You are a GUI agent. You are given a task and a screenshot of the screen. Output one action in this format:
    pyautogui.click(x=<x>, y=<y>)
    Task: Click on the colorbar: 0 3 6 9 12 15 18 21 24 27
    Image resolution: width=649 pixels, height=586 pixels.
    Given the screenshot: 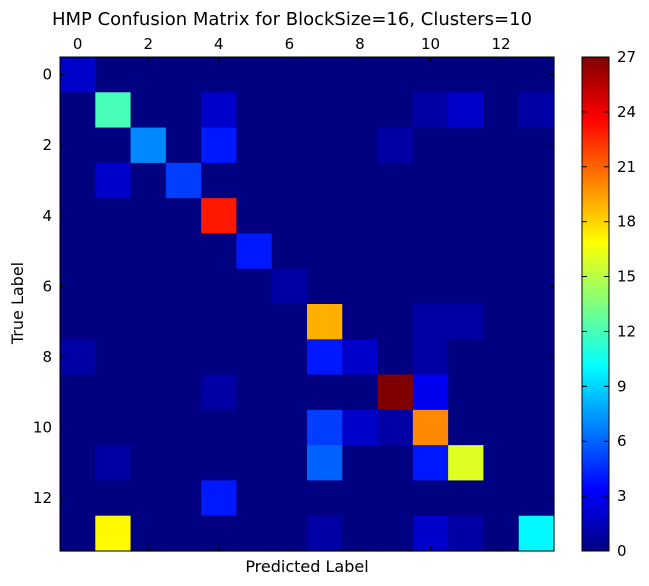 What is the action you would take?
    pyautogui.click(x=608, y=304)
    